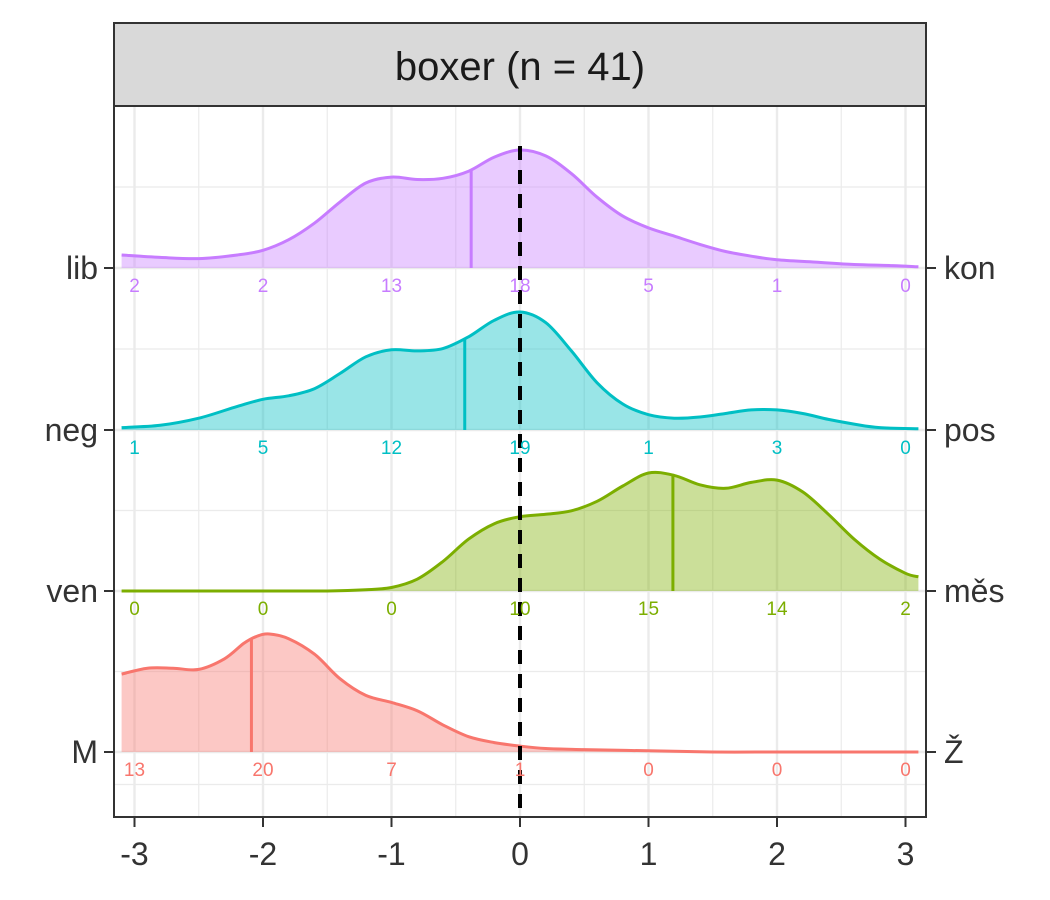  I want to click on ridge-M-Ž, so click(520, 693).